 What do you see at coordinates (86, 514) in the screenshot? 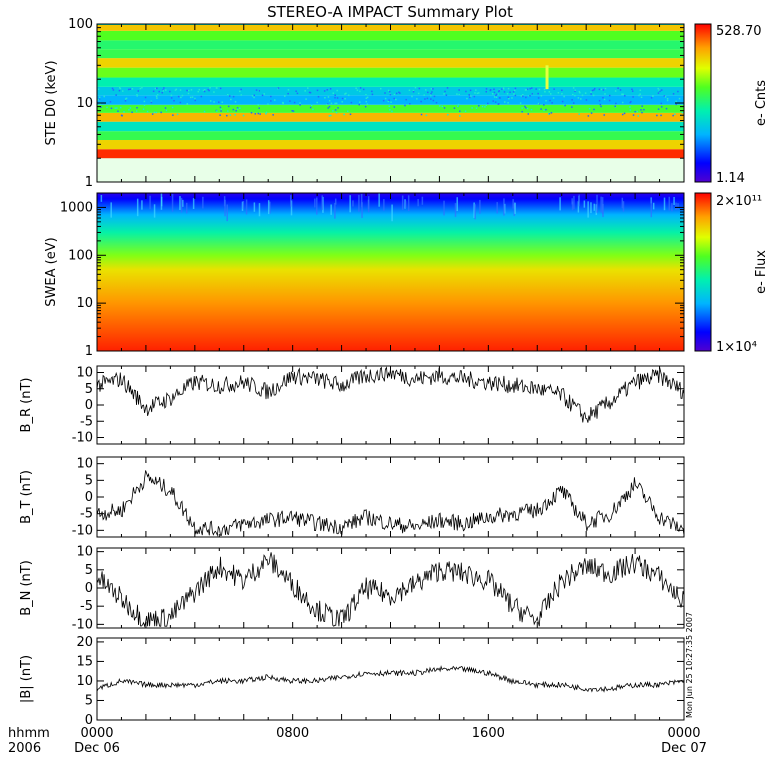
I see `bt-ytick-label: -5` at bounding box center [86, 514].